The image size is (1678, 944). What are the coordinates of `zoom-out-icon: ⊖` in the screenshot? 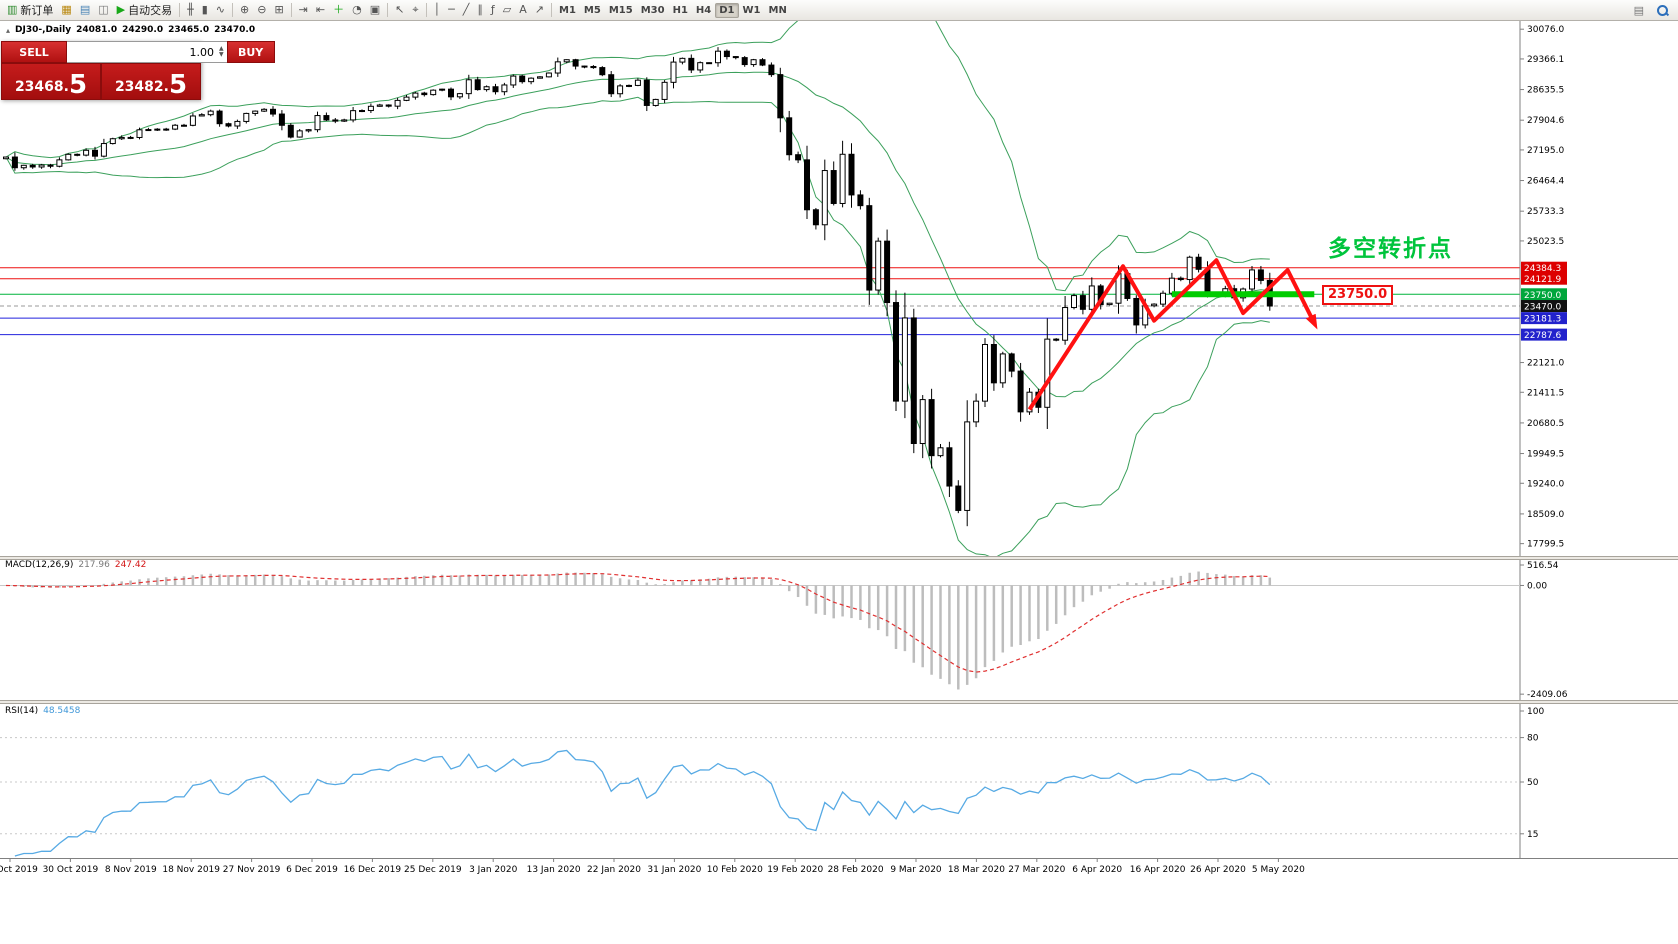 It's located at (261, 10).